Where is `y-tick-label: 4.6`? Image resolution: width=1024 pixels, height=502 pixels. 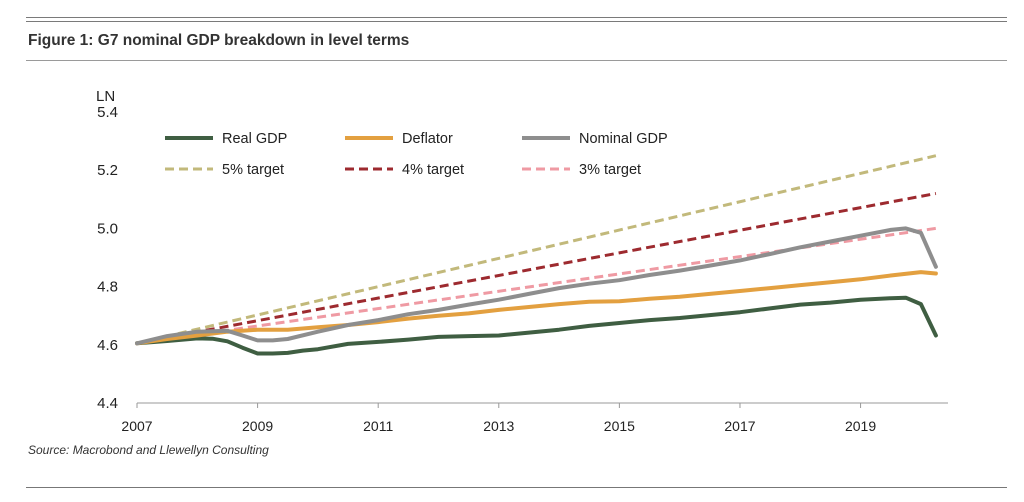 y-tick-label: 4.6 is located at coordinates (107, 345).